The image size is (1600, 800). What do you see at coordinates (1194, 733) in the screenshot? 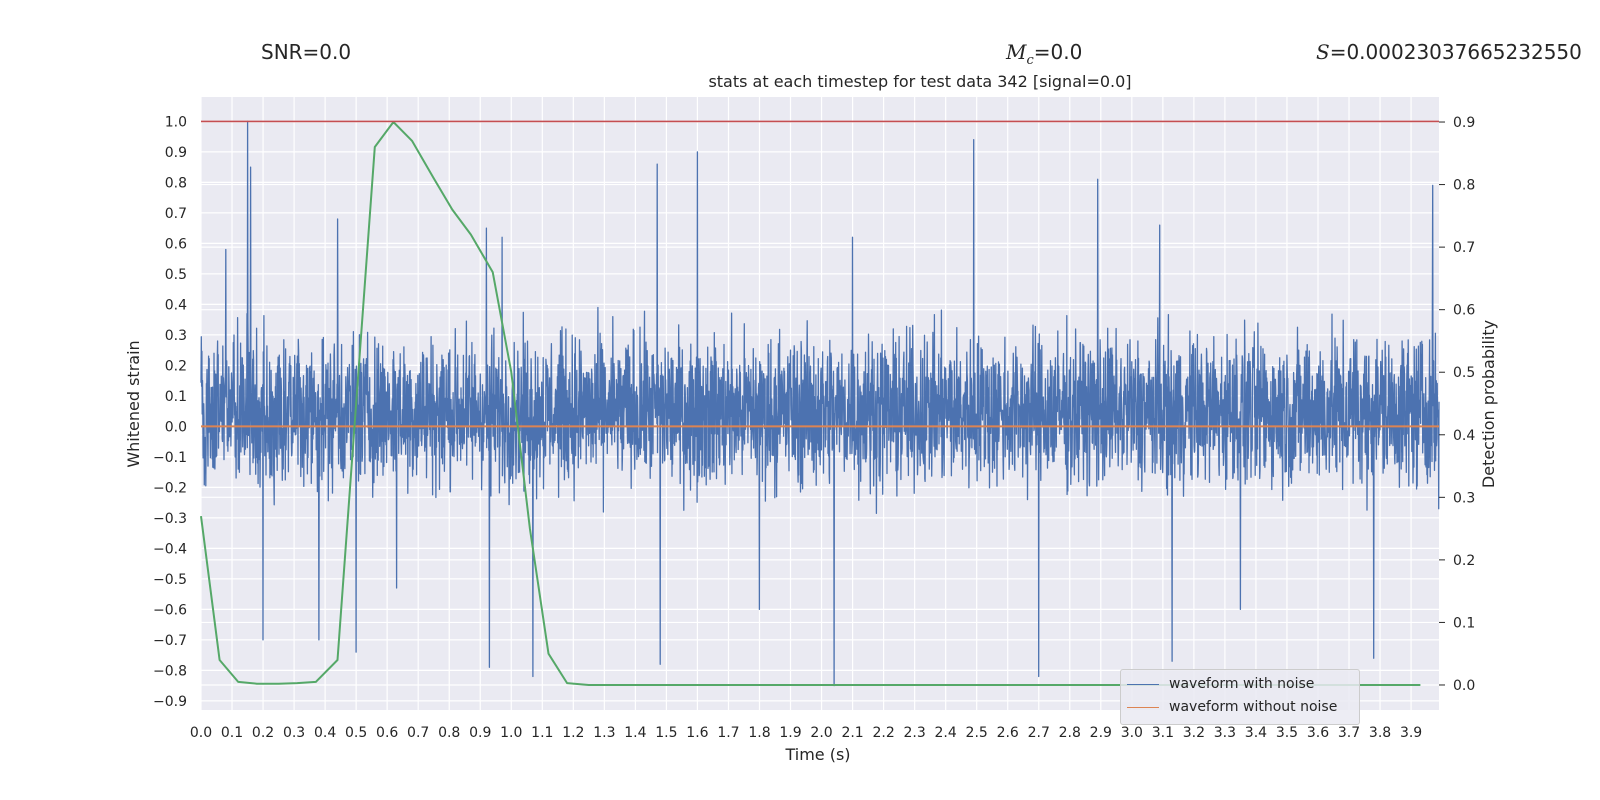
I see `x-tick-label: 3.2` at bounding box center [1194, 733].